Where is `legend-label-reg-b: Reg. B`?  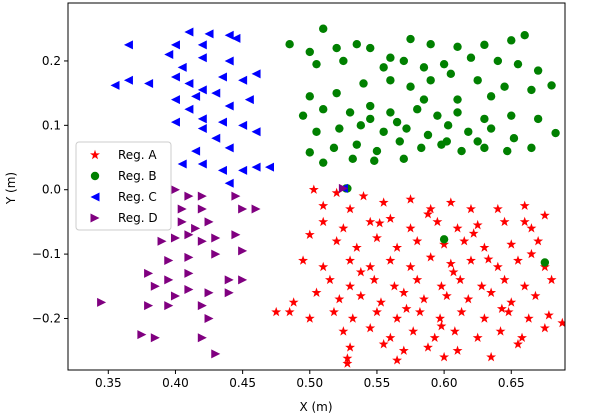
legend-label-reg-b: Reg. B is located at coordinates (137, 176).